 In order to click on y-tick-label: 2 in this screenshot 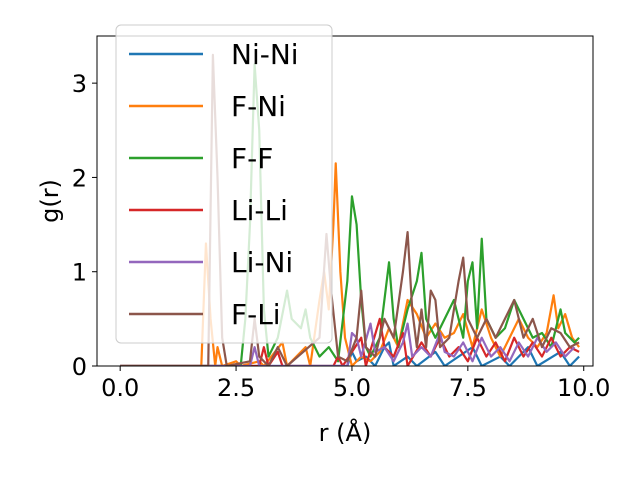, I will do `click(79, 178)`.